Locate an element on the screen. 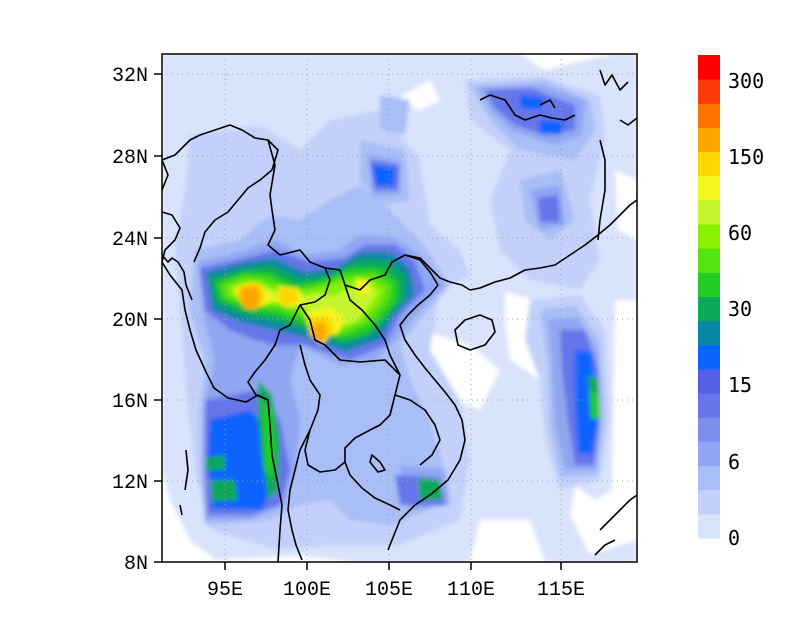 The width and height of the screenshot is (800, 618). y-tick-label: 28N is located at coordinates (130, 158).